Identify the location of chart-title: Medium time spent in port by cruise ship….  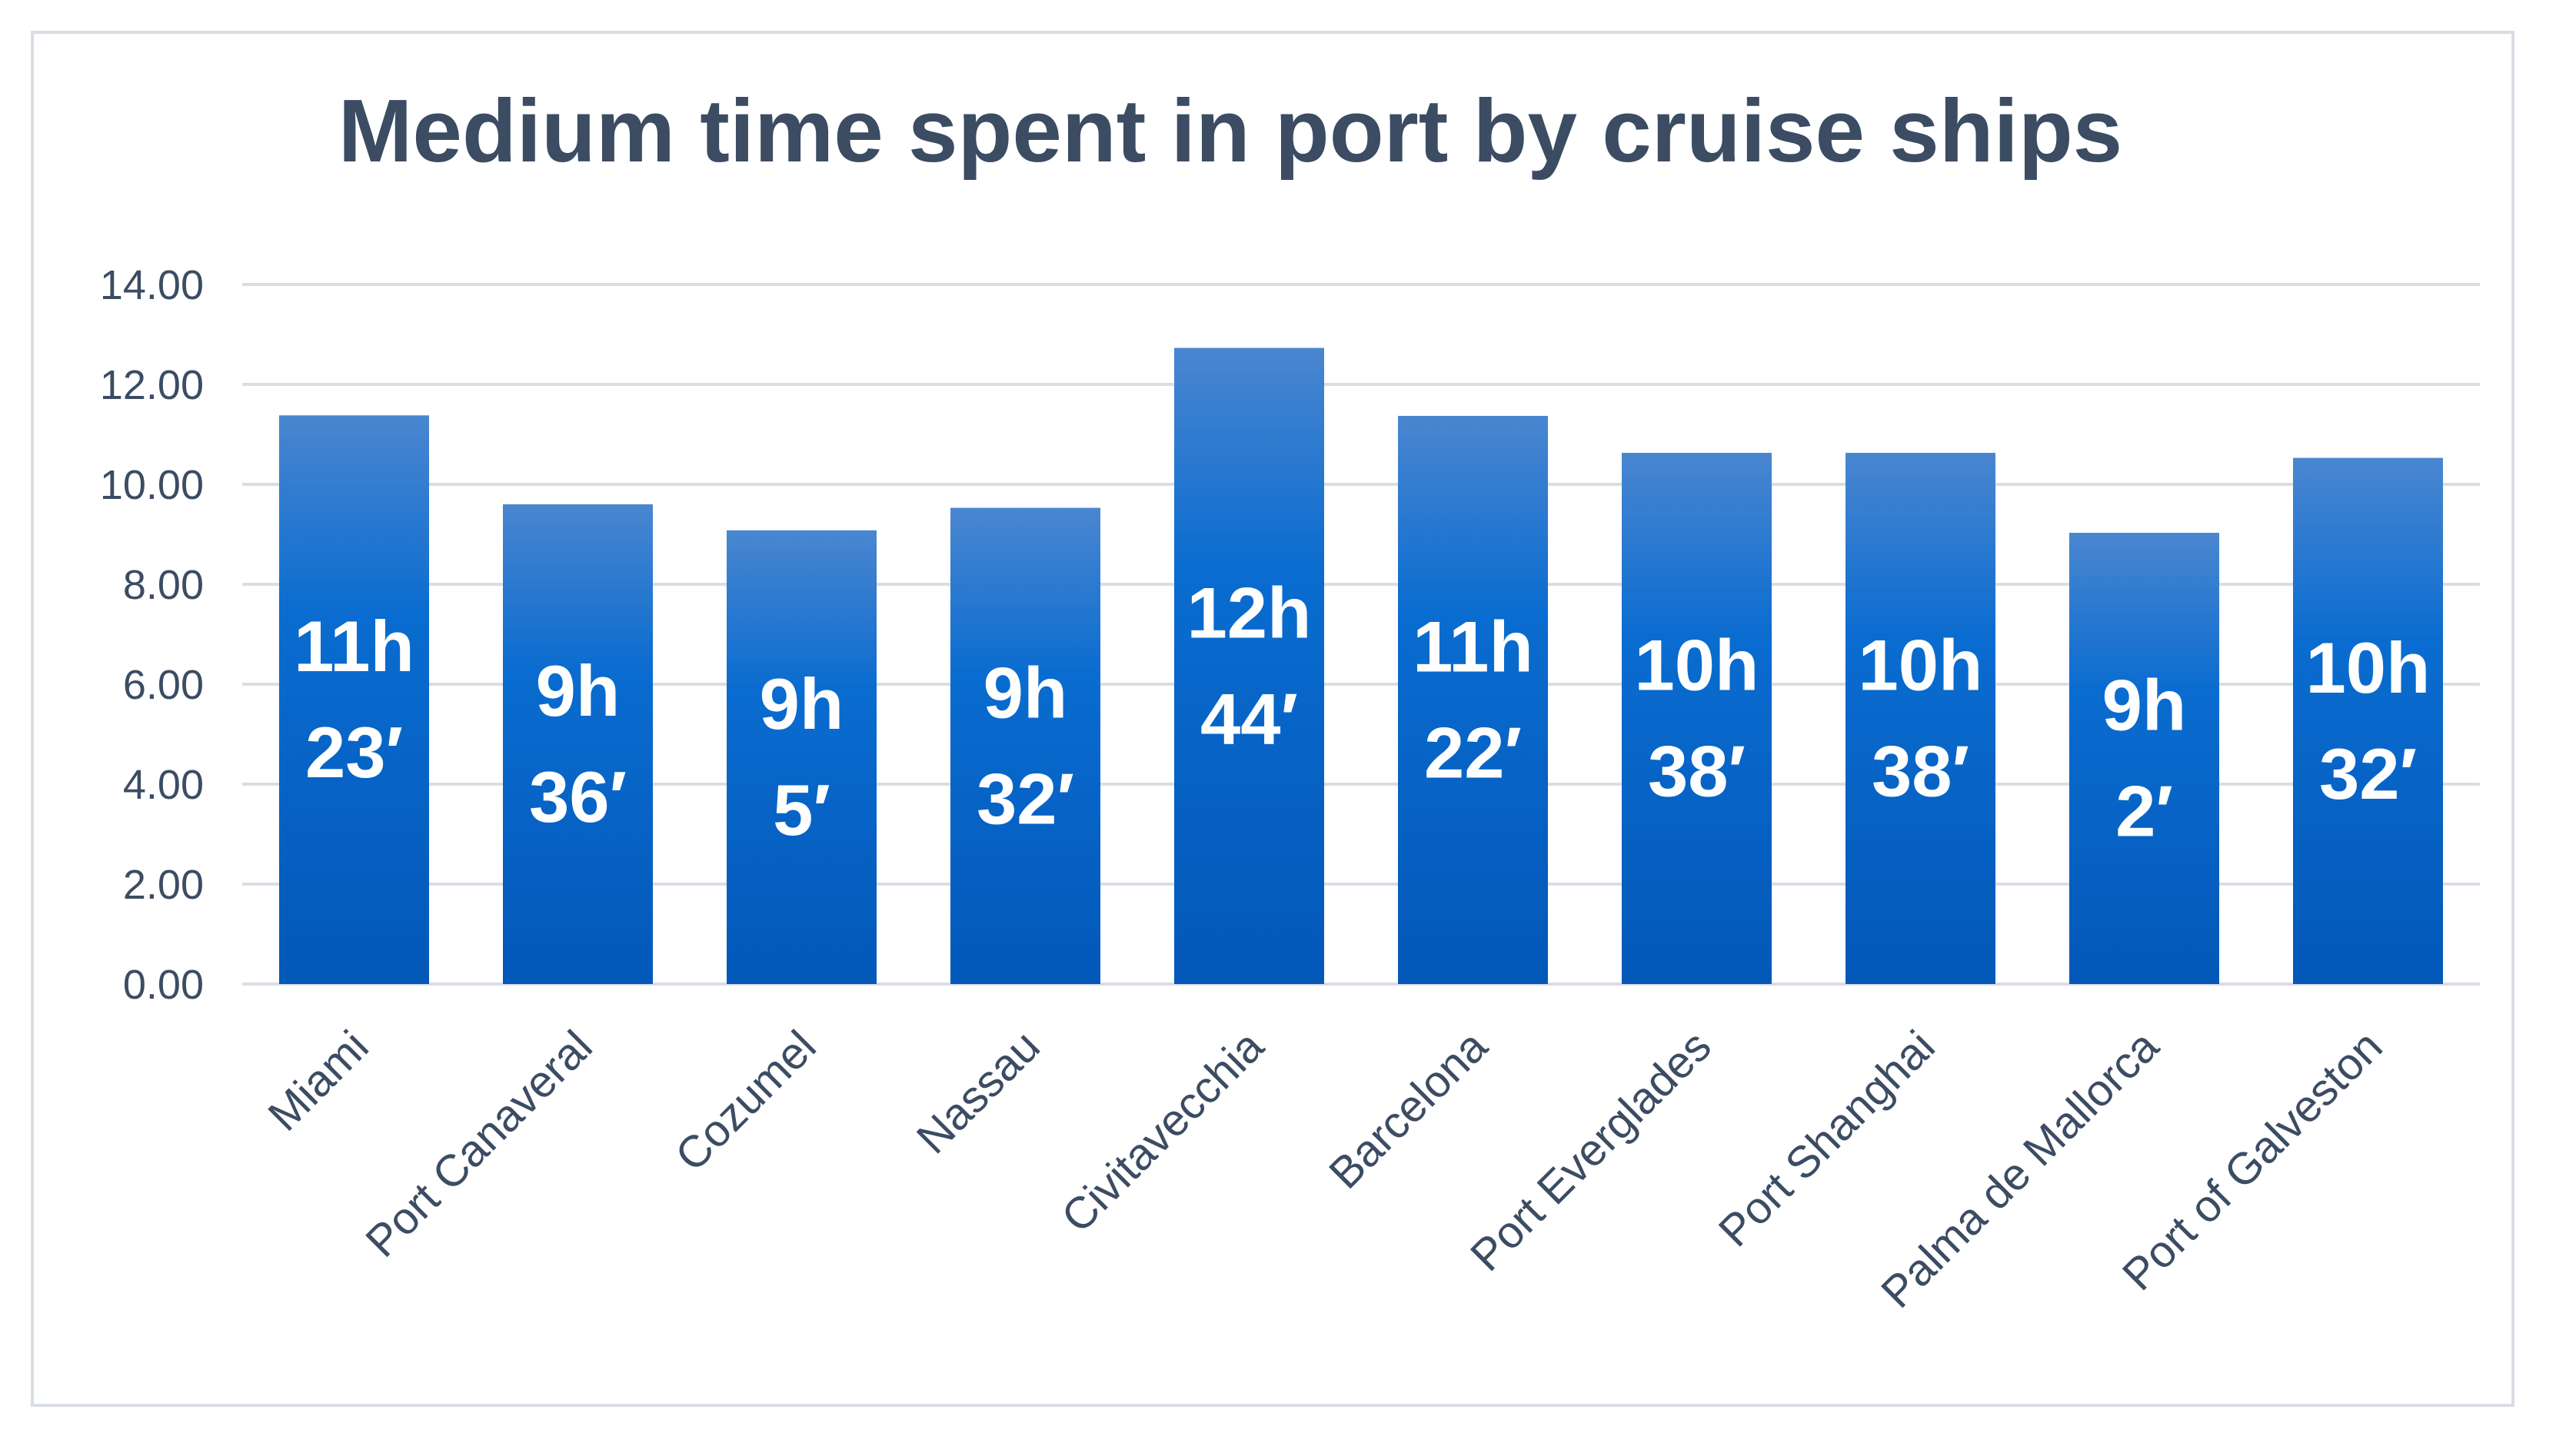
(1230, 131).